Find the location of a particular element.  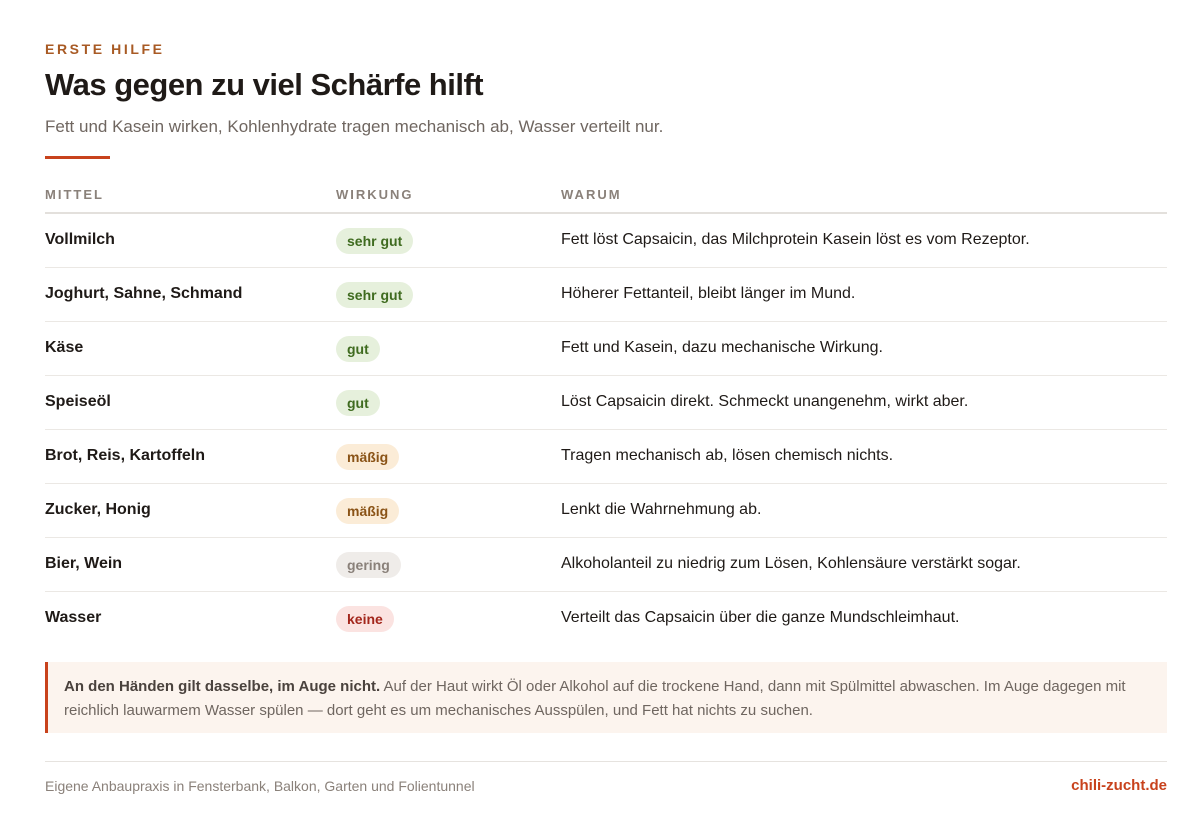

column-header-mittel: MITTEL is located at coordinates (74, 194).